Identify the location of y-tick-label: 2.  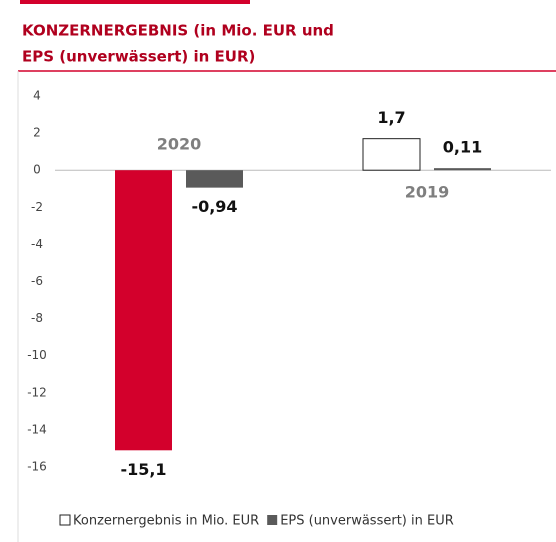
(37, 133).